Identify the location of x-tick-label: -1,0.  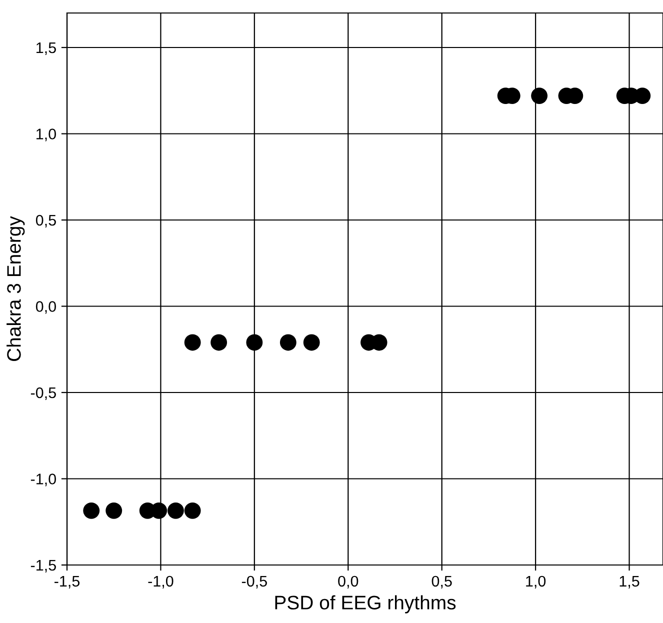
(161, 582).